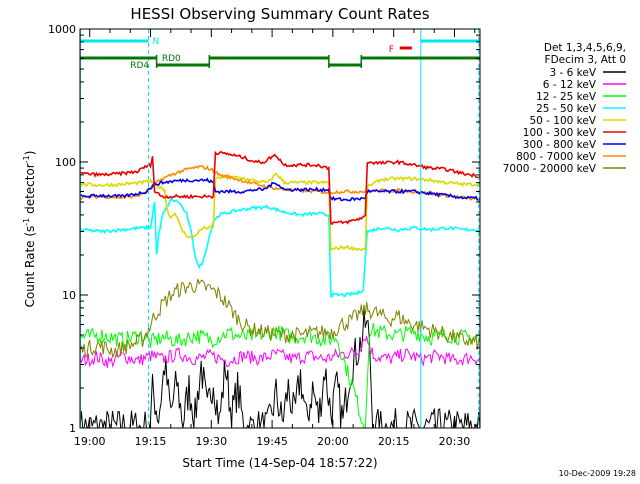  What do you see at coordinates (560, 145) in the screenshot?
I see `legend-entry-label: 300 - 800 keV` at bounding box center [560, 145].